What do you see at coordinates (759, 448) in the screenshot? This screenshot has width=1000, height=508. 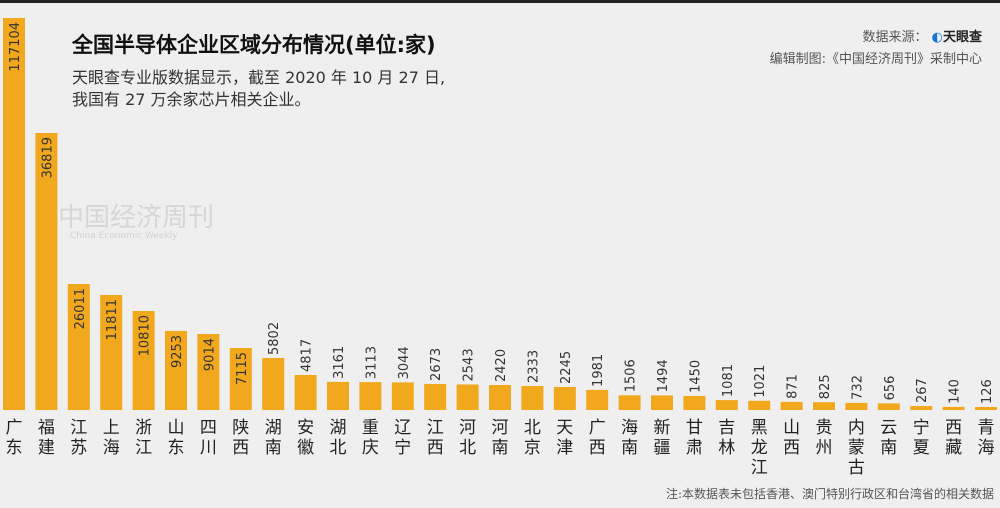 I see `category-label-黑龙江: 龙` at bounding box center [759, 448].